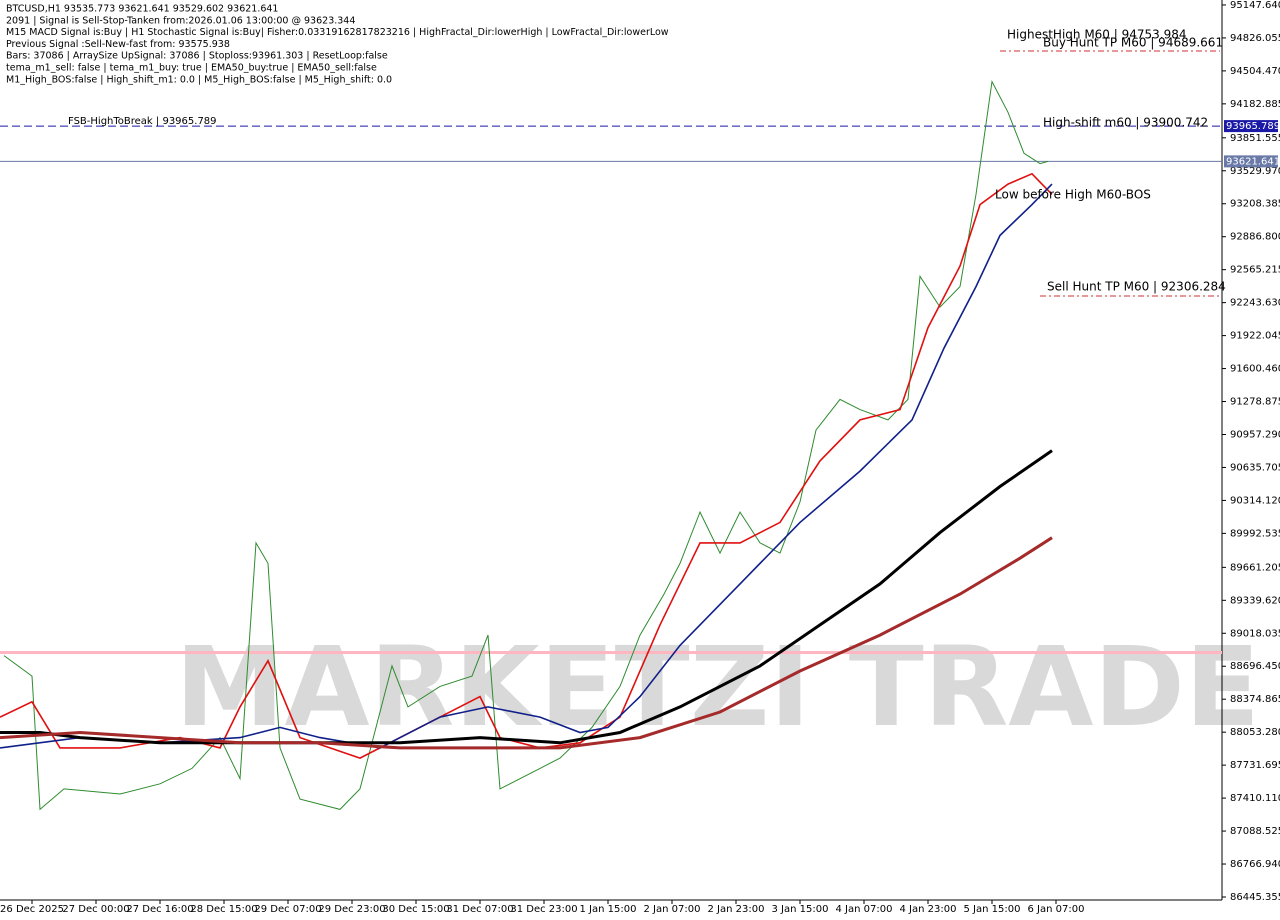  What do you see at coordinates (1125, 123) in the screenshot?
I see `ann-high-shift: High-shift m60 | 93900.742` at bounding box center [1125, 123].